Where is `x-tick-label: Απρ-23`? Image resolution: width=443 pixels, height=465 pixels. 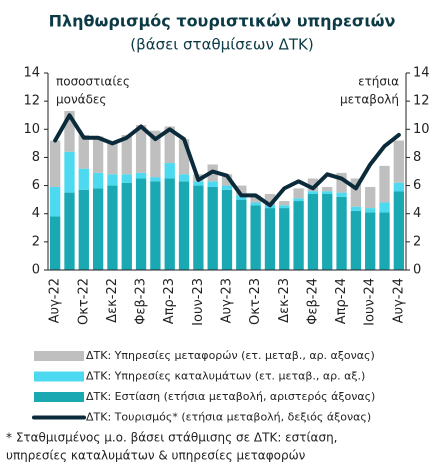
x-tick-label: Απρ-23 is located at coordinates (169, 301).